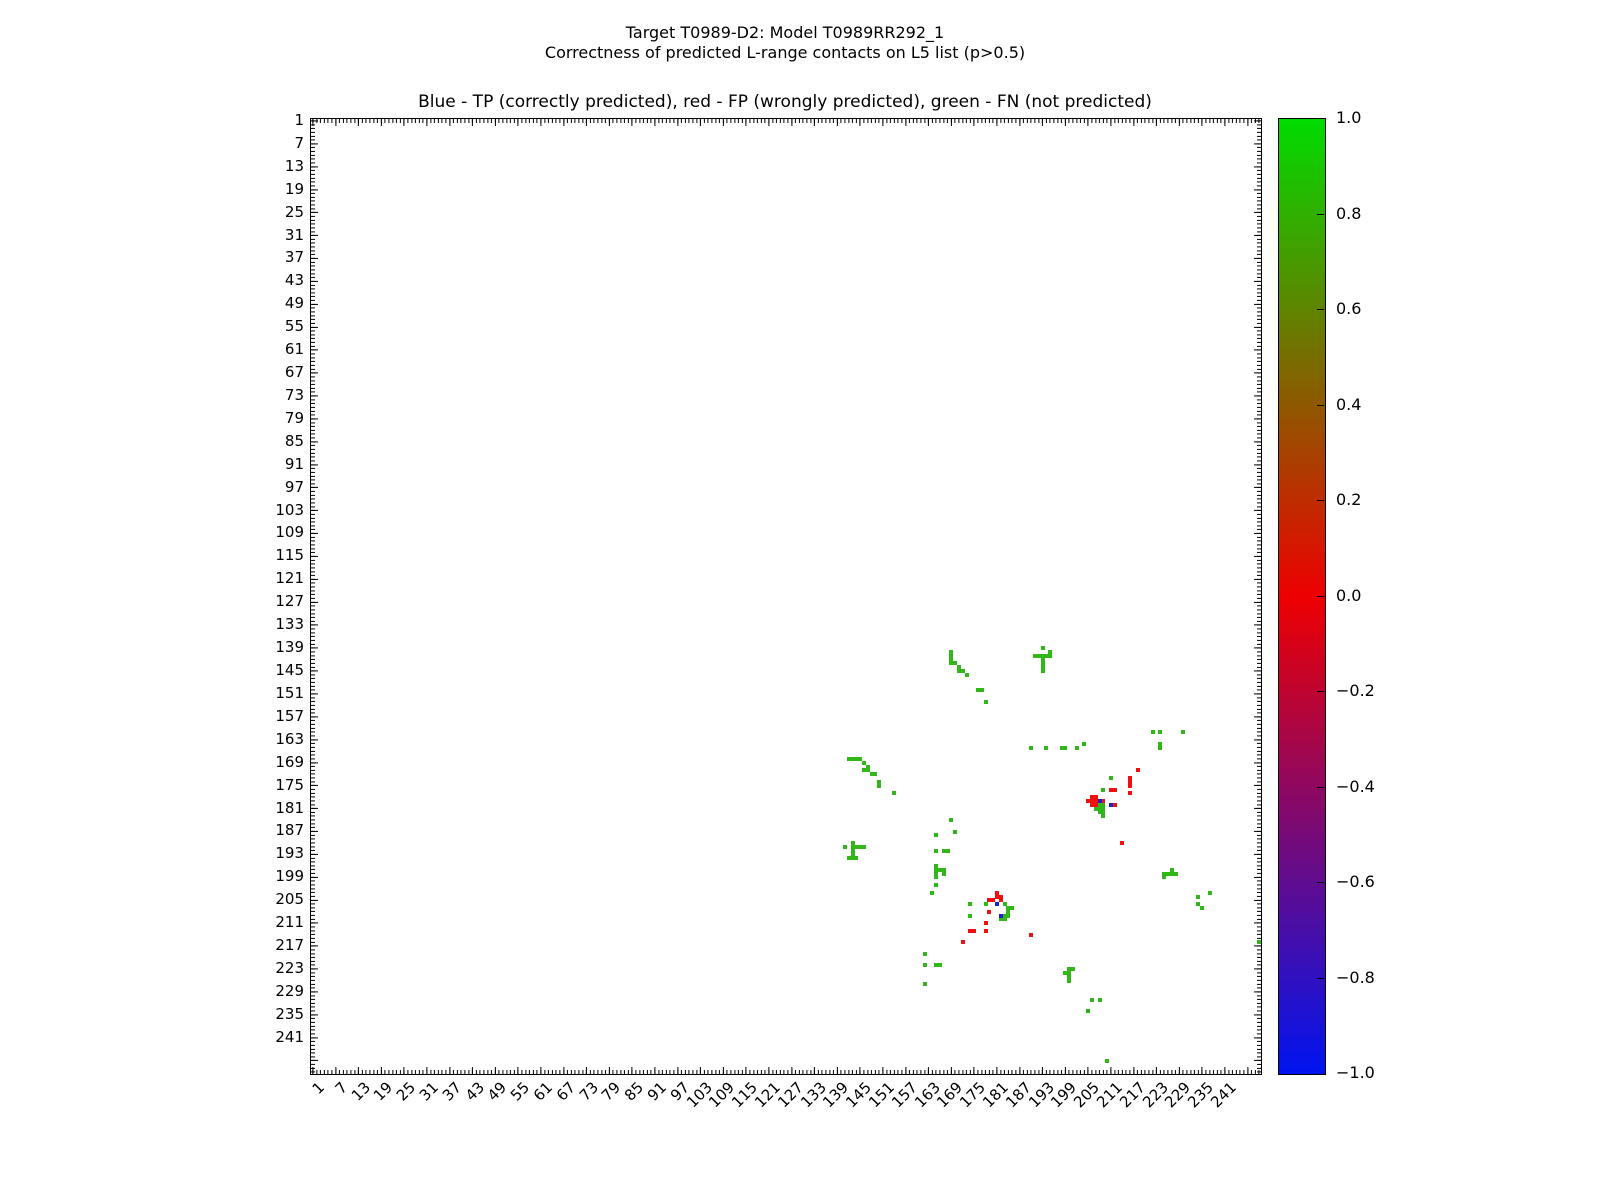  Describe the element at coordinates (786, 122) in the screenshot. I see `top-major-ticks` at that location.